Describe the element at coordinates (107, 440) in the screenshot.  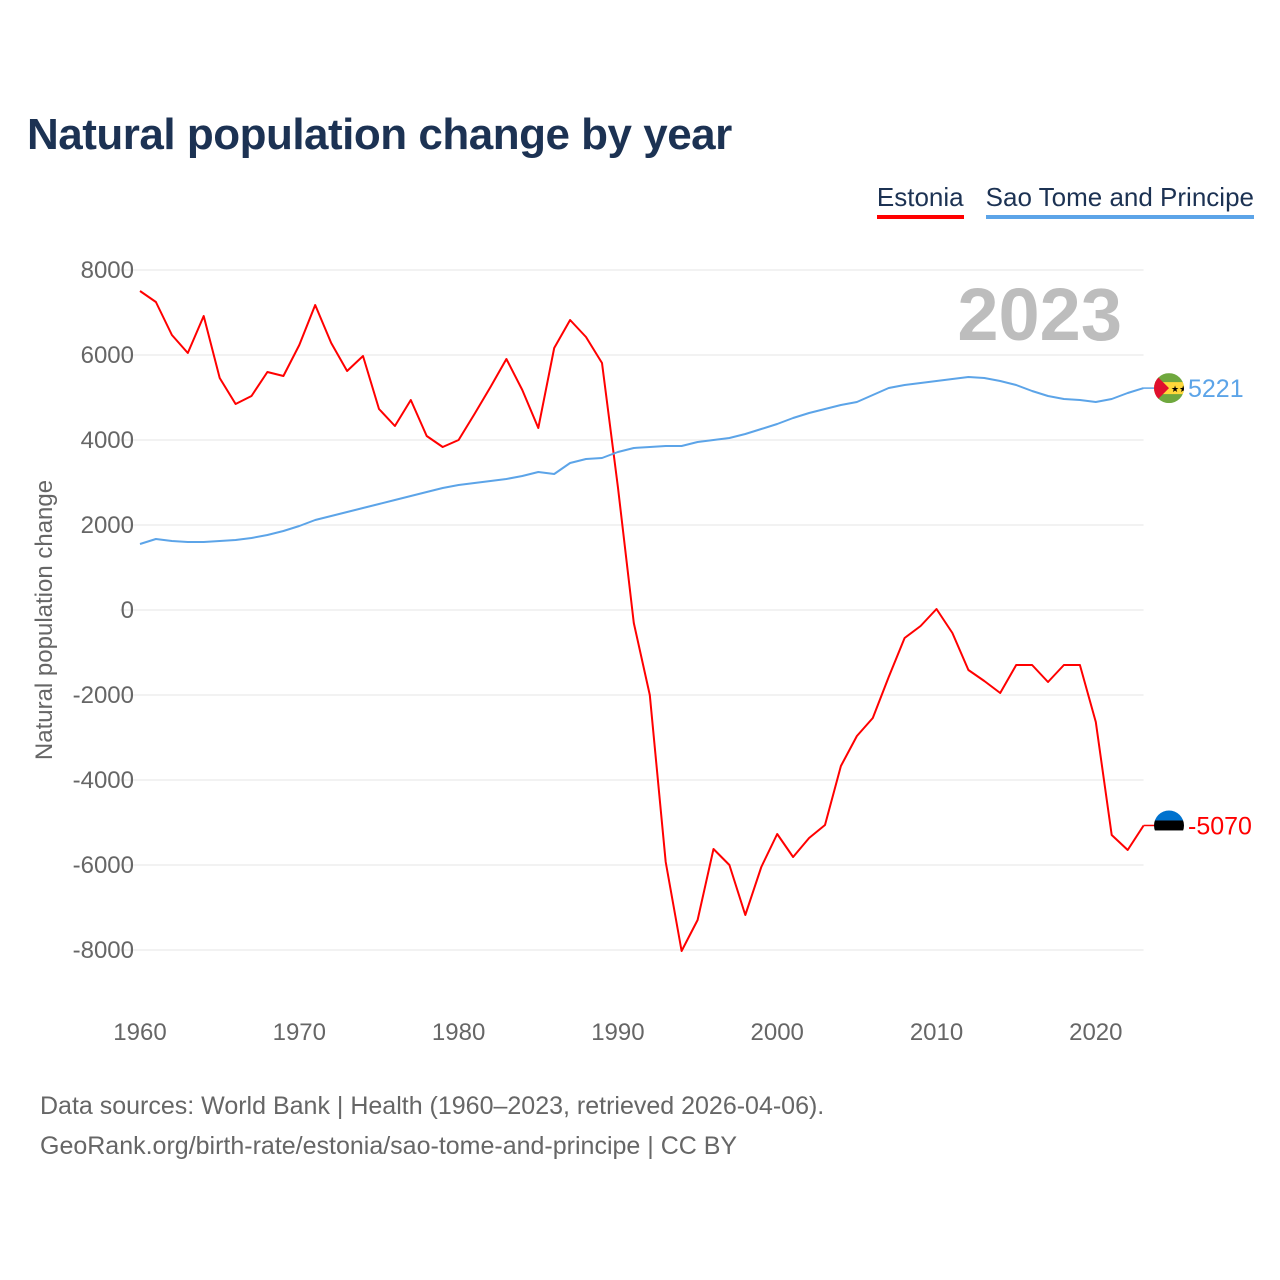
I see `y-tick-label: 4000` at that location.